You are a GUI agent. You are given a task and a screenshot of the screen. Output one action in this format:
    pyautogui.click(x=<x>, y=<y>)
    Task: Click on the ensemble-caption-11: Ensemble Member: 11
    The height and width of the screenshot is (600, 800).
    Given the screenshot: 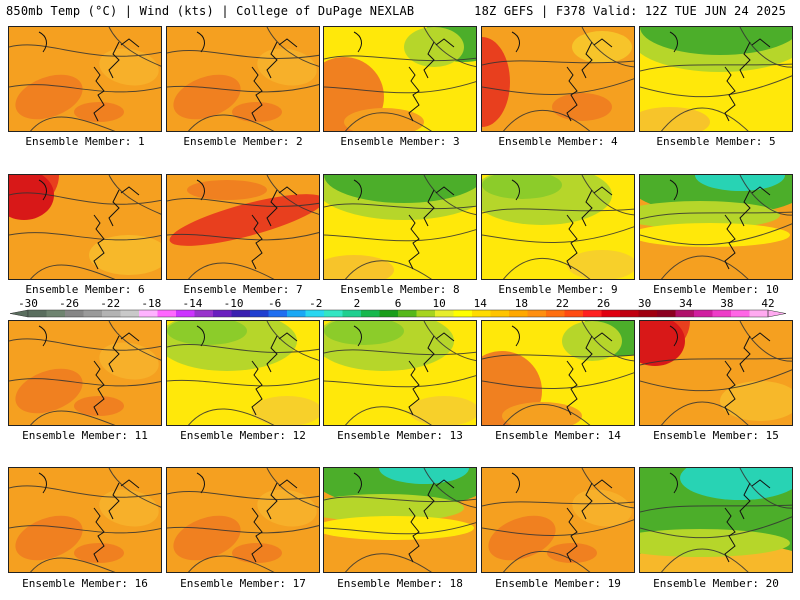 What is the action you would take?
    pyautogui.click(x=85, y=435)
    